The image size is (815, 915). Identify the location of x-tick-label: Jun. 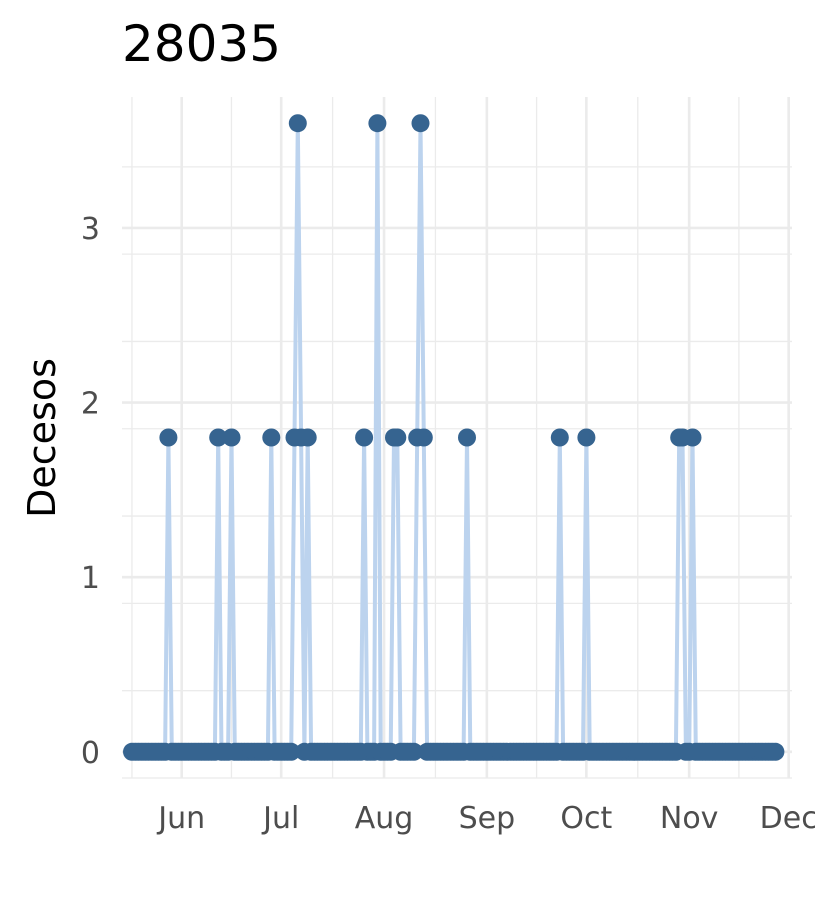
(180, 818).